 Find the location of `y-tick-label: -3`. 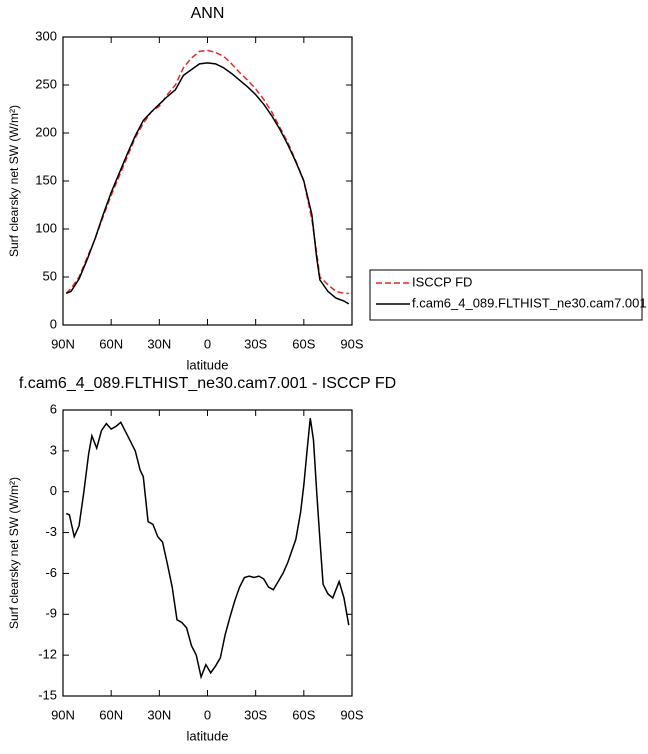

y-tick-label: -3 is located at coordinates (51, 531).